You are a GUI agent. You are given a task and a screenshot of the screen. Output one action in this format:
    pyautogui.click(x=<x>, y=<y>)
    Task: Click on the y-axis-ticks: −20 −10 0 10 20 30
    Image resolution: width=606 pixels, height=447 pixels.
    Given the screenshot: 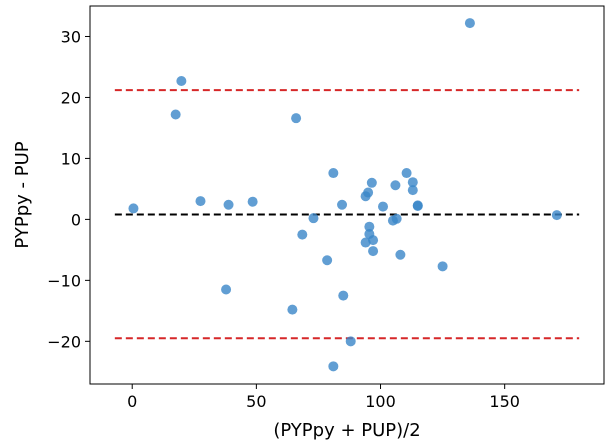 What is the action you would take?
    pyautogui.click(x=68, y=189)
    